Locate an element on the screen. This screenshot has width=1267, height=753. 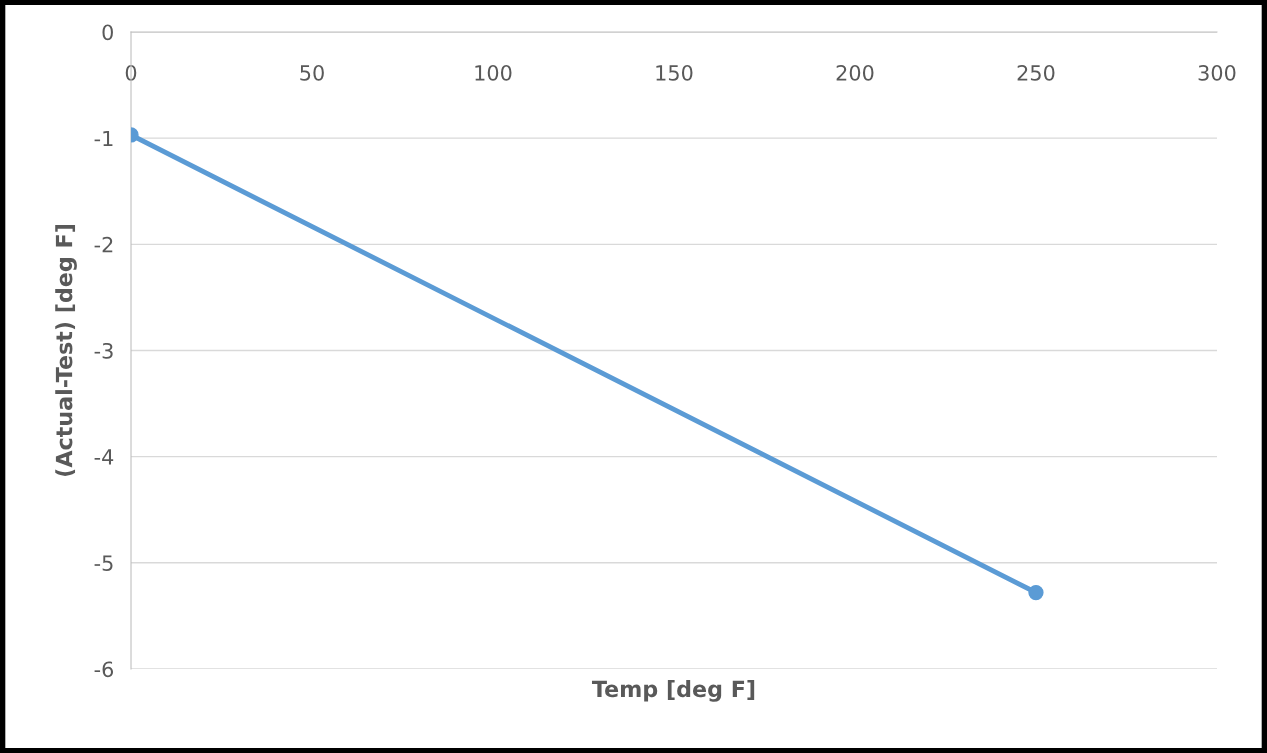
y-tick-label: -5 is located at coordinates (103, 563).